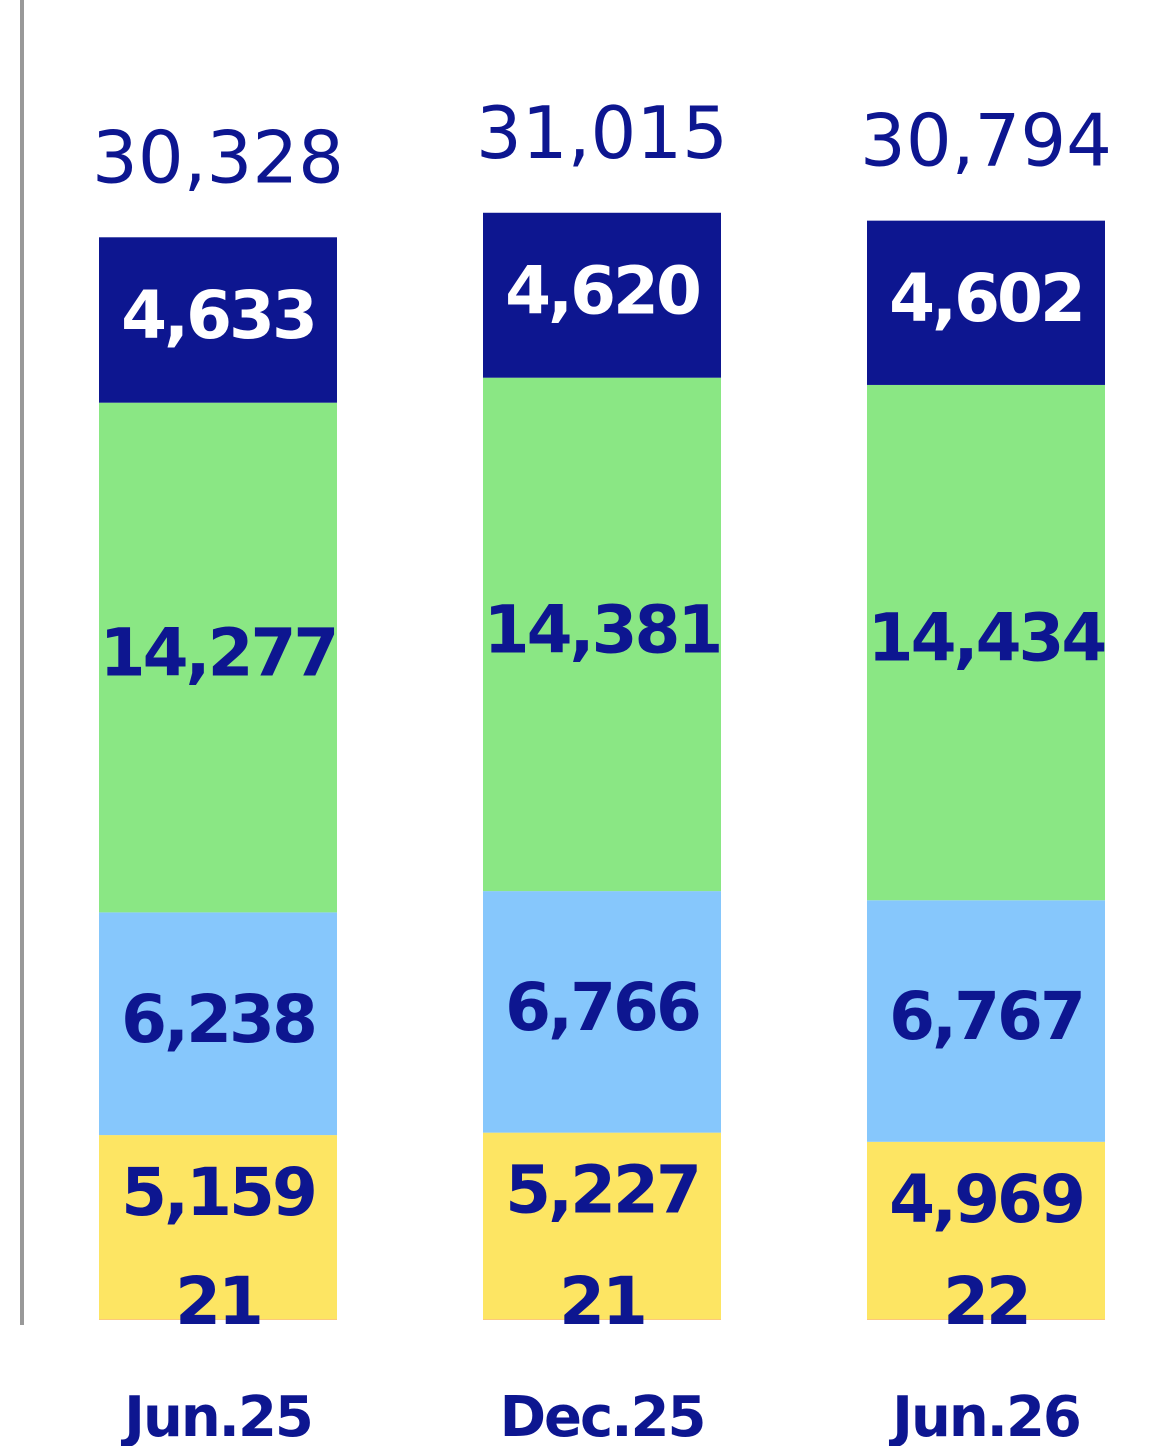 The height and width of the screenshot is (1446, 1176). I want to click on segment-value-label: 6,766, so click(602, 1007).